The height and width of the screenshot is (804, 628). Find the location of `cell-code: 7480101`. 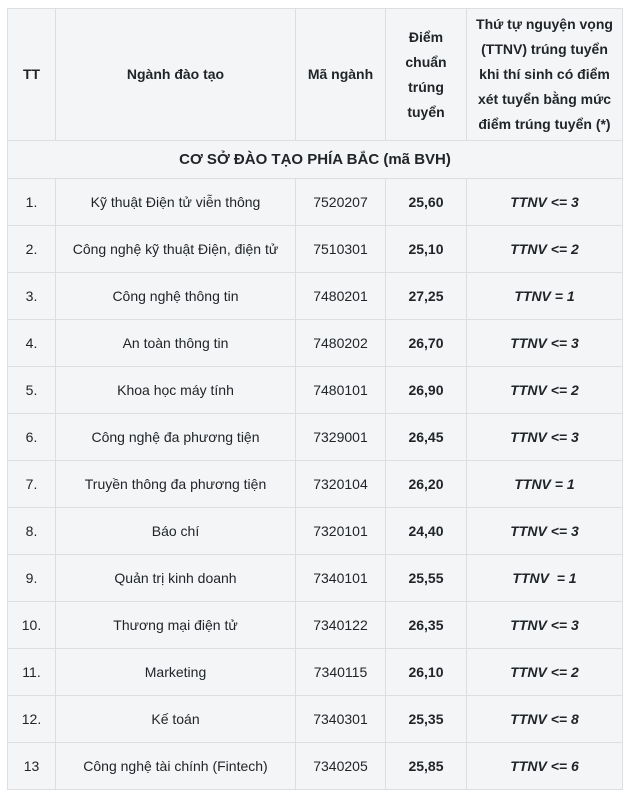

cell-code: 7480101 is located at coordinates (340, 390).